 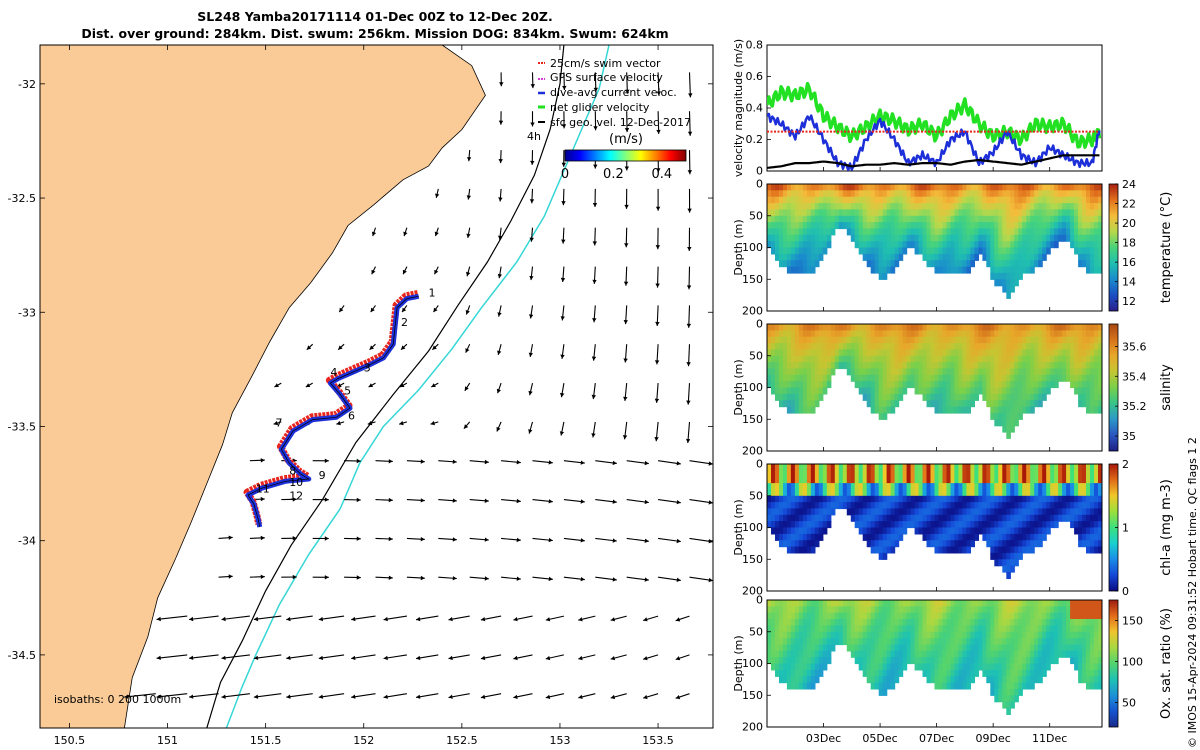 I want to click on geo-arrow, so click(x=299, y=656).